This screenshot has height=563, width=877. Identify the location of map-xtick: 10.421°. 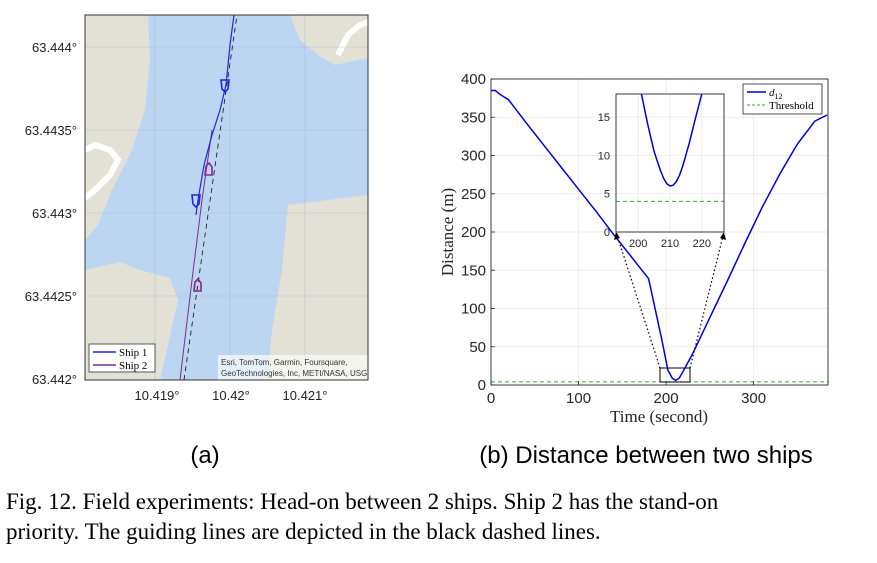
(305, 395).